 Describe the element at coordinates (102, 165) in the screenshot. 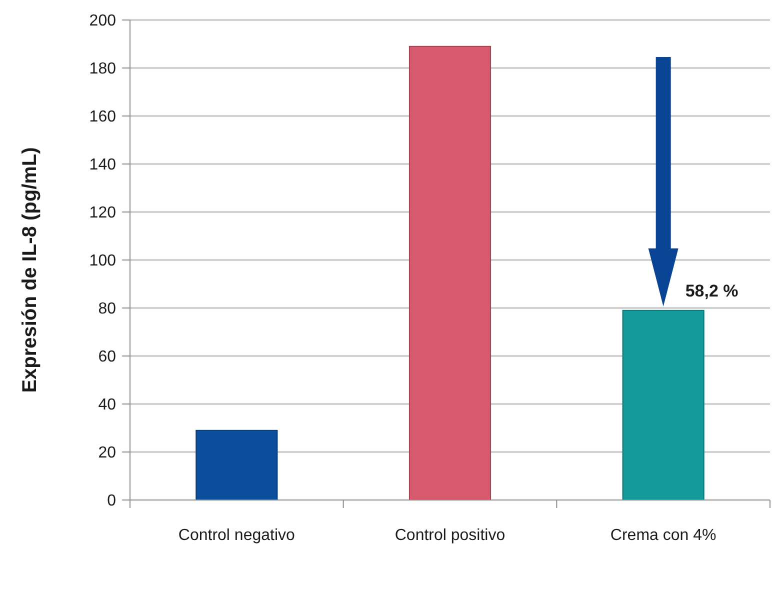

I see `y-tick-label: 140` at that location.